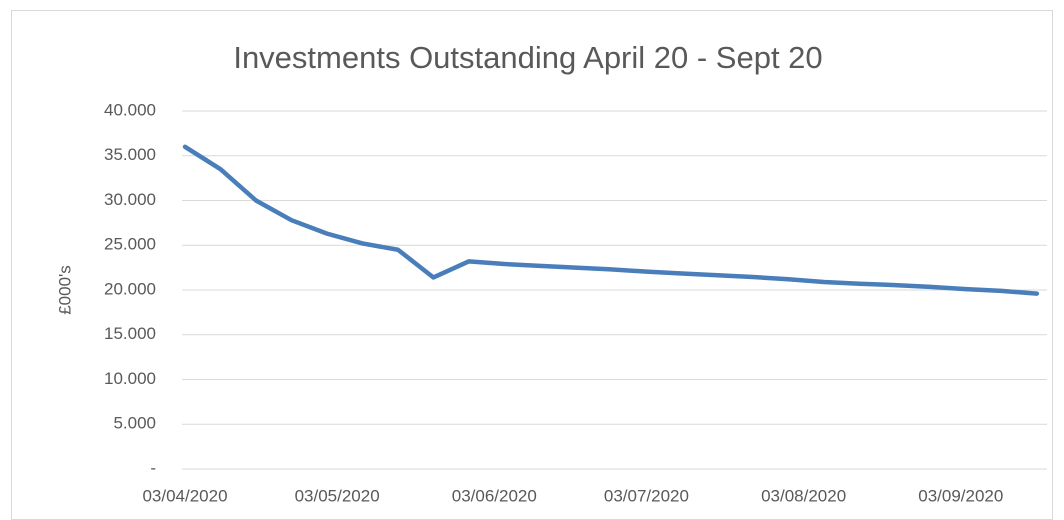  Describe the element at coordinates (130, 288) in the screenshot. I see `y-tick-label: 20.000` at that location.